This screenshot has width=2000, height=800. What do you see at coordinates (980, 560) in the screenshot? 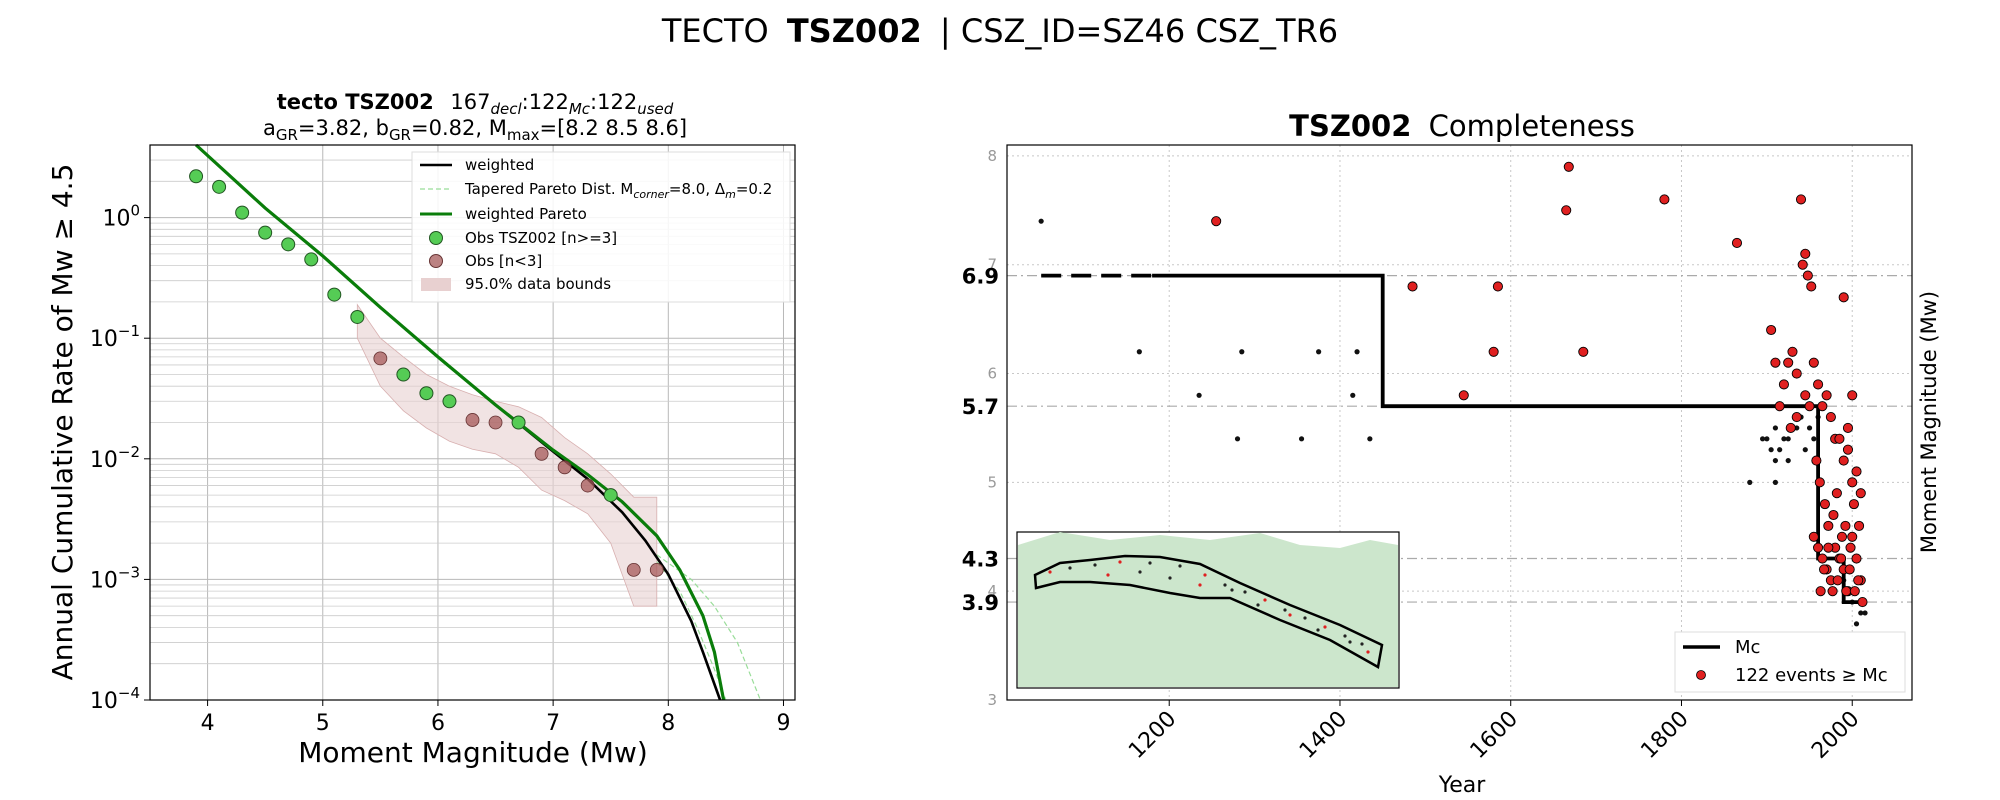
I see `mc-level-label: 4.3` at bounding box center [980, 560].